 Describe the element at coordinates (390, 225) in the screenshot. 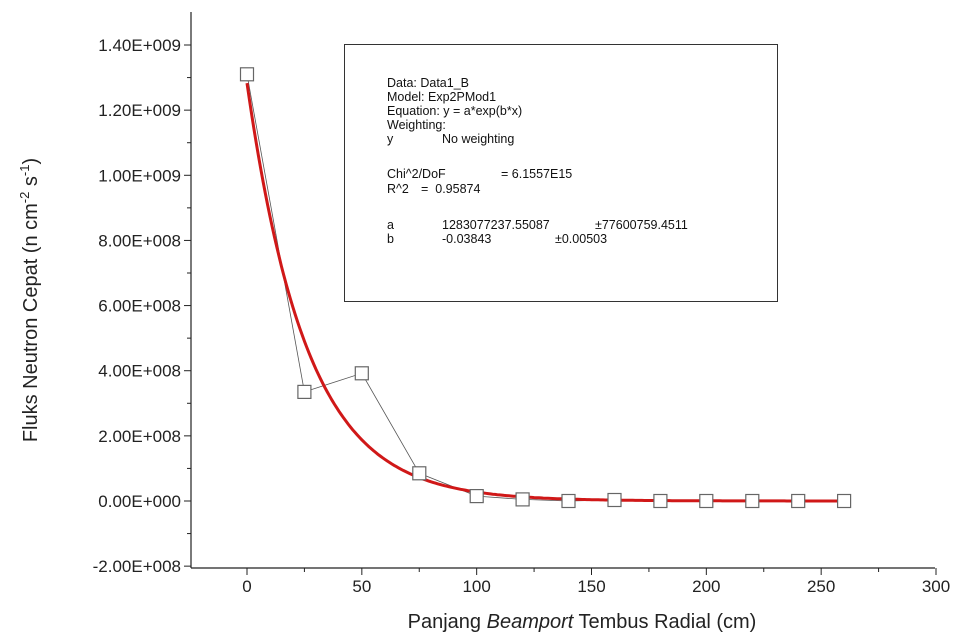

I see `fit-a-label: a` at that location.